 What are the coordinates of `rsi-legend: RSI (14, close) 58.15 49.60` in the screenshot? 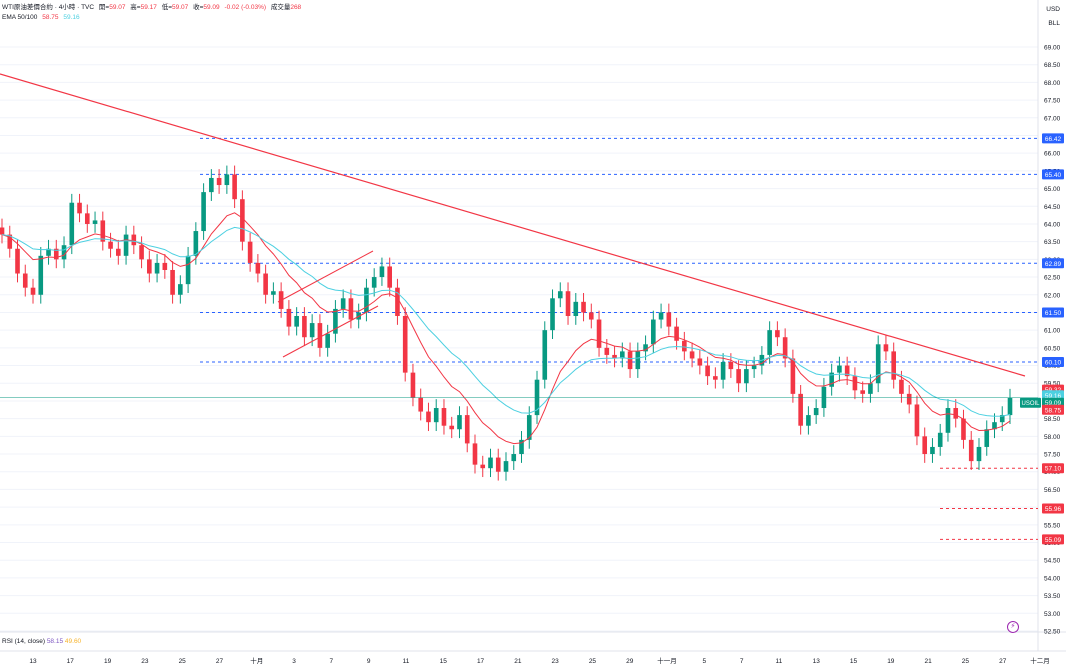 It's located at (41, 641).